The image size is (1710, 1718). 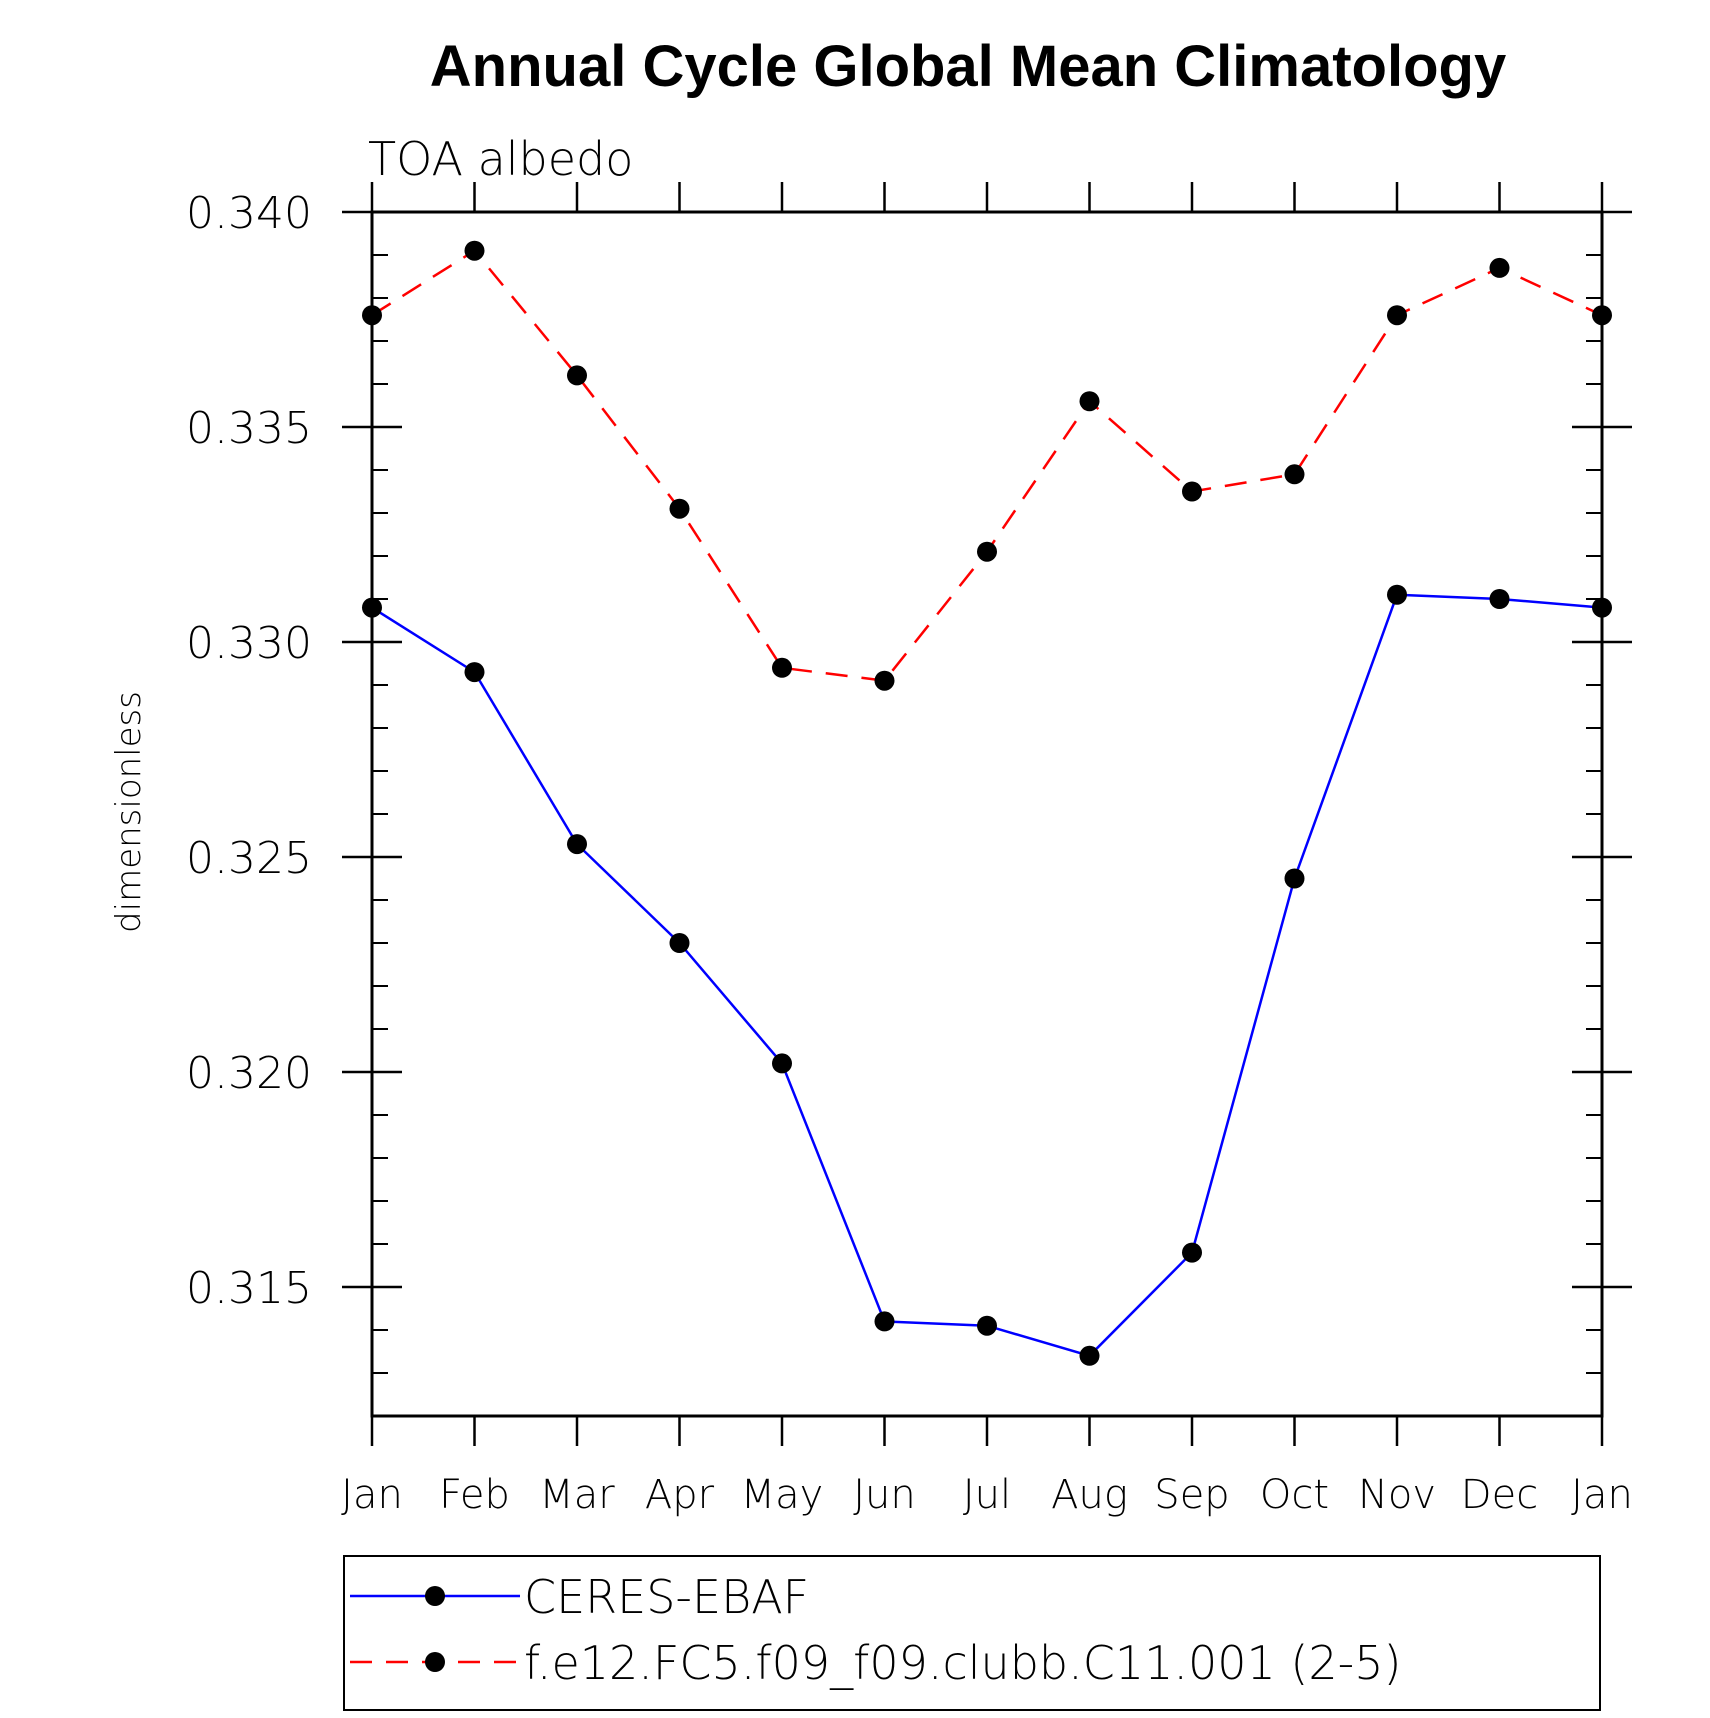 What do you see at coordinates (962, 1663) in the screenshot?
I see `legend-label-2: f.e12.FC5.f09_f09.clubb.C11.001 (2-5)` at bounding box center [962, 1663].